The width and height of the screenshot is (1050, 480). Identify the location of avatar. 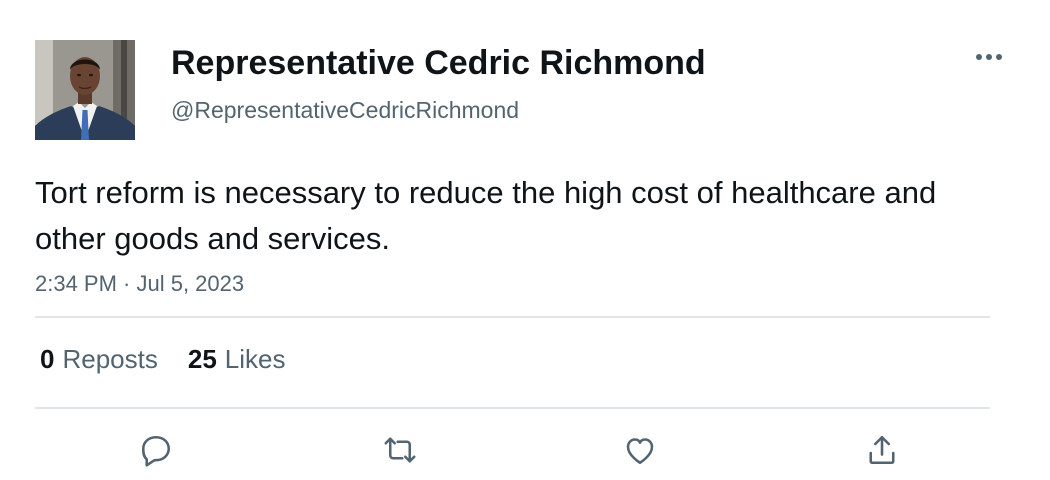
(85, 90).